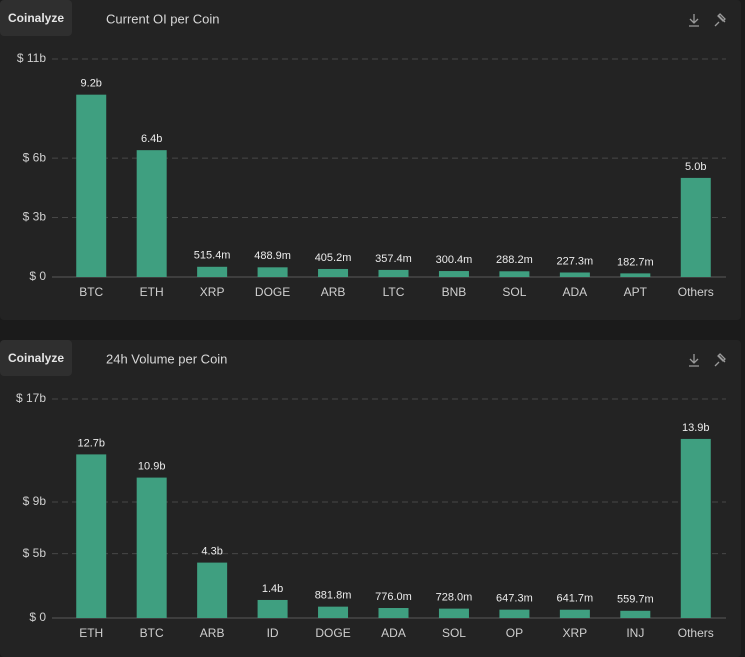  Describe the element at coordinates (91, 443) in the screenshot. I see `value-label: 12.7b` at that location.